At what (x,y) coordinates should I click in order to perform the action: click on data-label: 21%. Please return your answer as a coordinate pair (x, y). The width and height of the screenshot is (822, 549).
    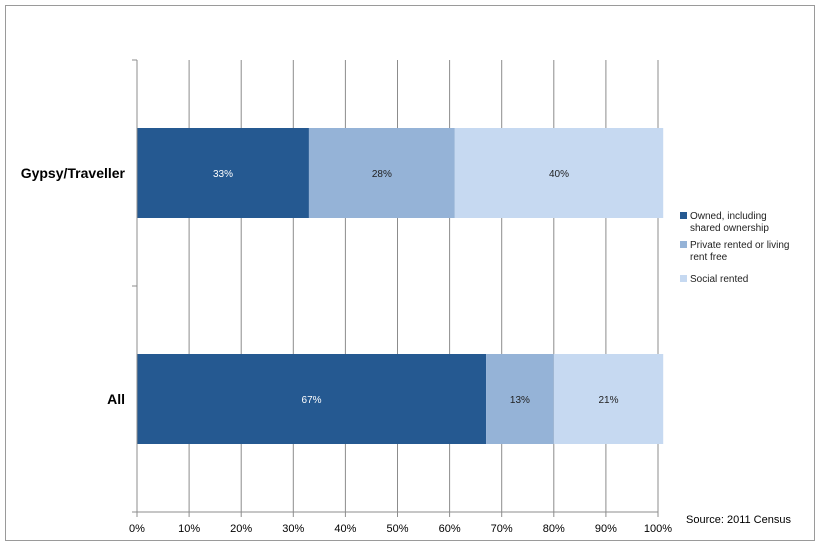
    Looking at the image, I should click on (608, 400).